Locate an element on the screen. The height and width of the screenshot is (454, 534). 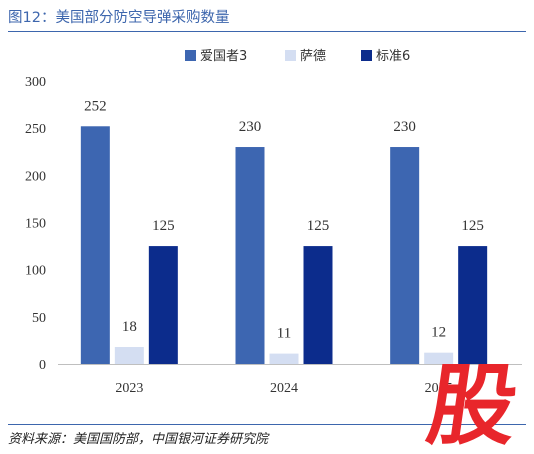
y-tick-label: 150 is located at coordinates (35, 224).